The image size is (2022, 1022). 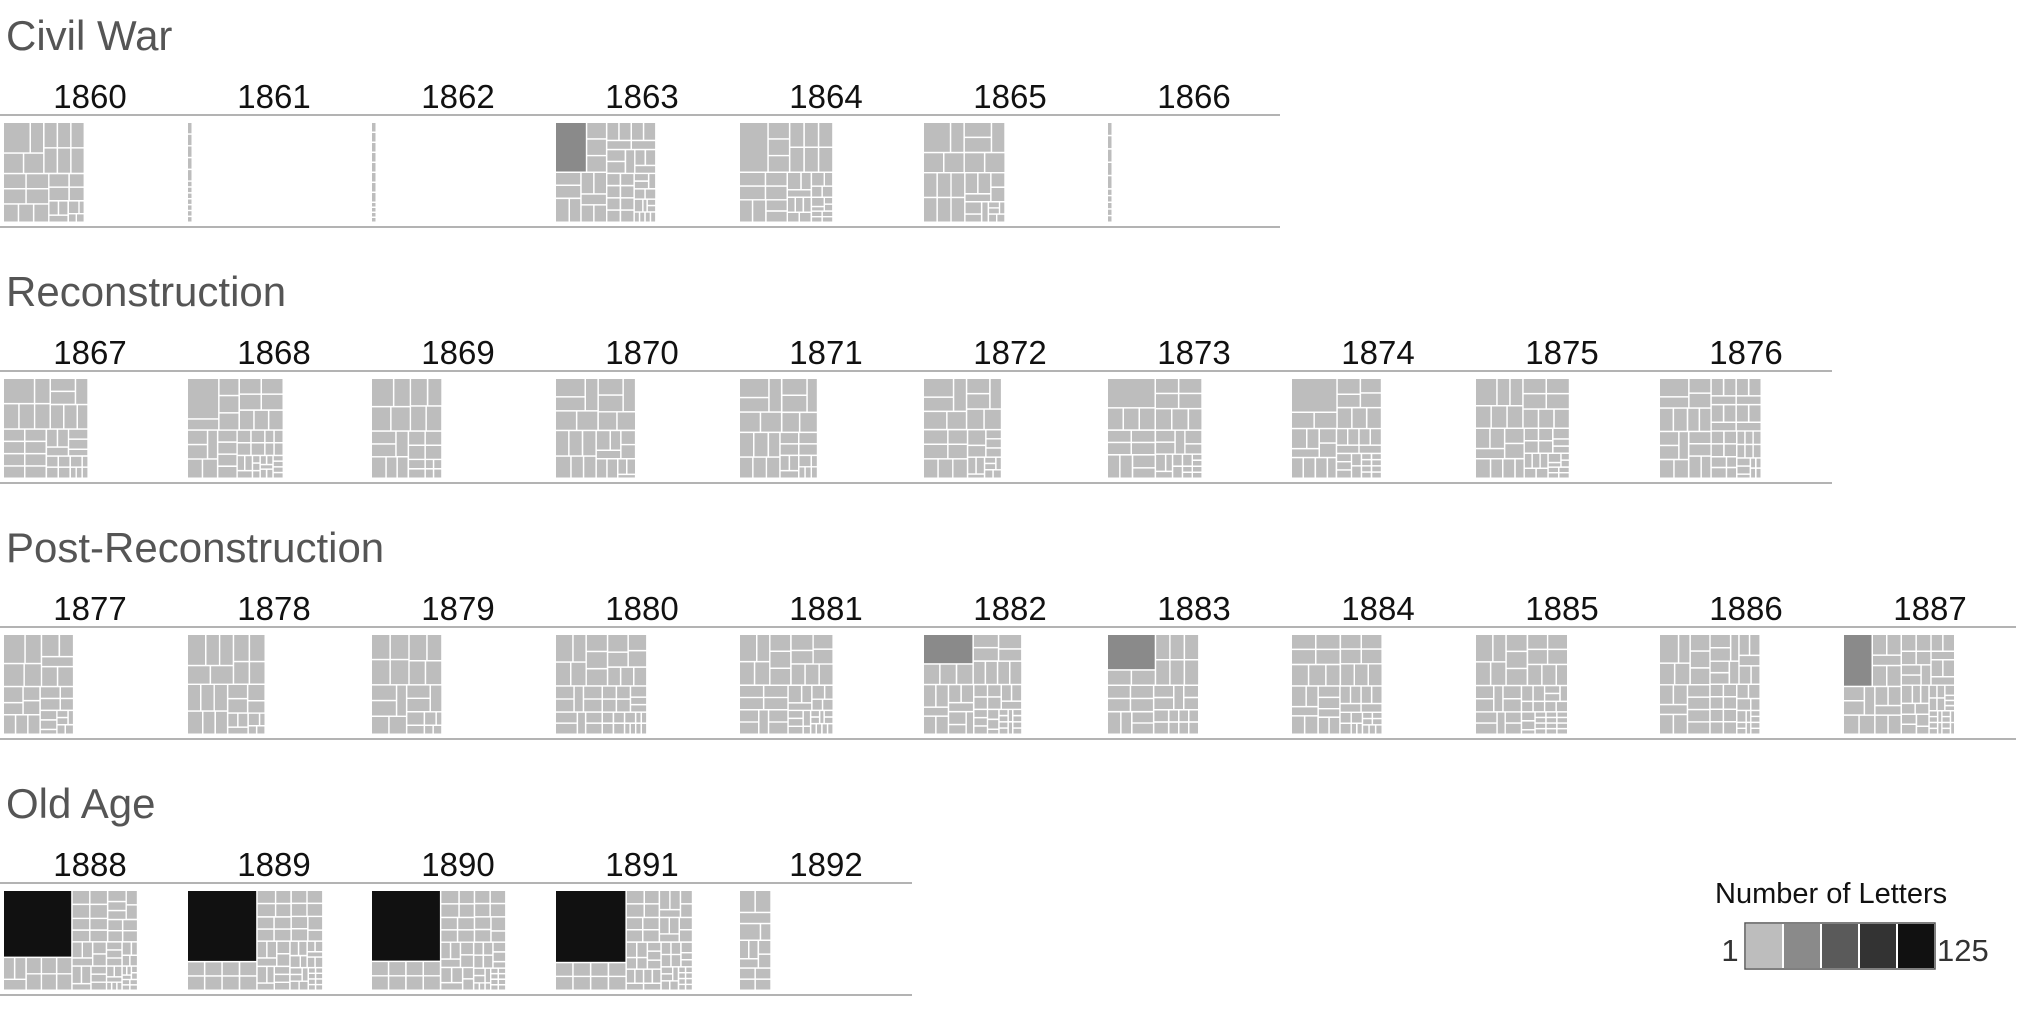 I want to click on year-label: 1890, so click(x=457, y=864).